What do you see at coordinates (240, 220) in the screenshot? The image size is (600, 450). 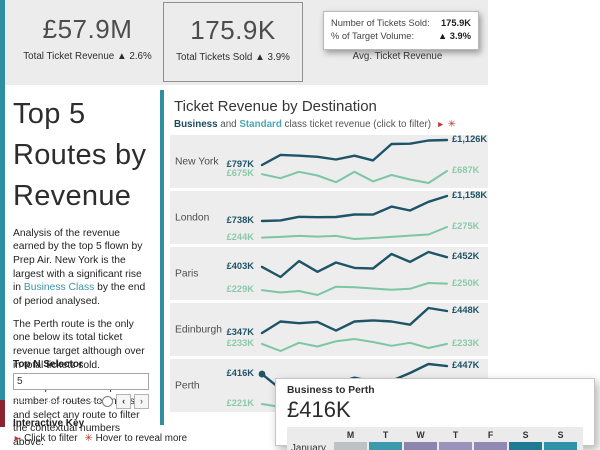 I see `start-value-label: £738K` at bounding box center [240, 220].